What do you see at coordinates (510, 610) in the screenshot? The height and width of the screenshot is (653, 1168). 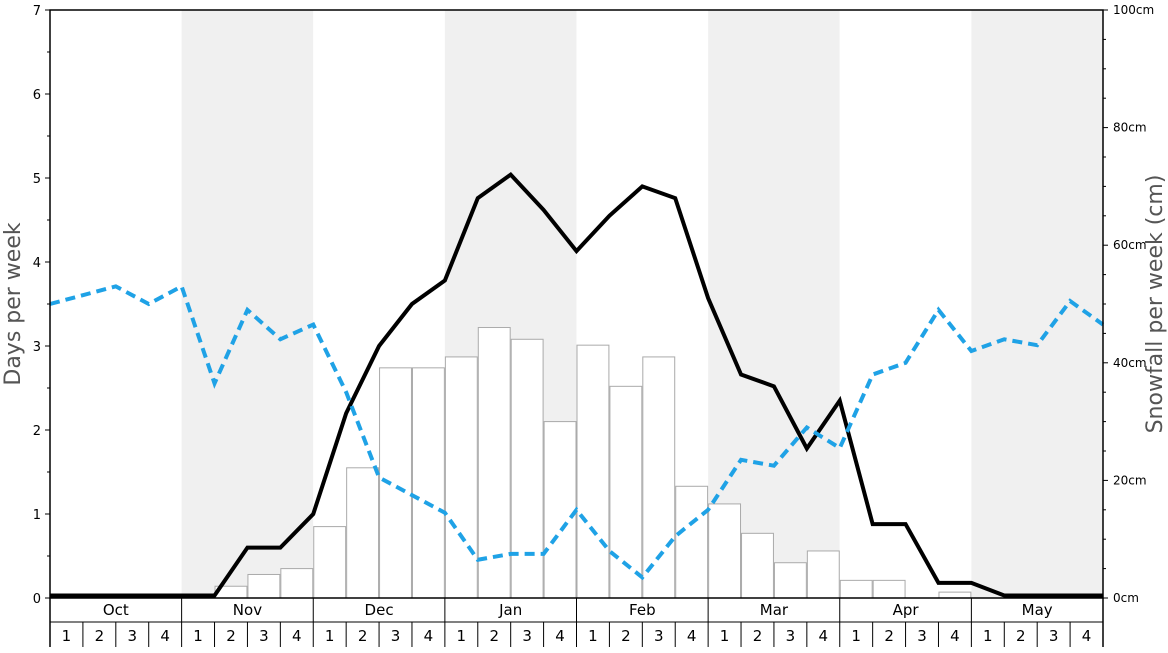 I see `month-label-jan: Jan` at bounding box center [510, 610].